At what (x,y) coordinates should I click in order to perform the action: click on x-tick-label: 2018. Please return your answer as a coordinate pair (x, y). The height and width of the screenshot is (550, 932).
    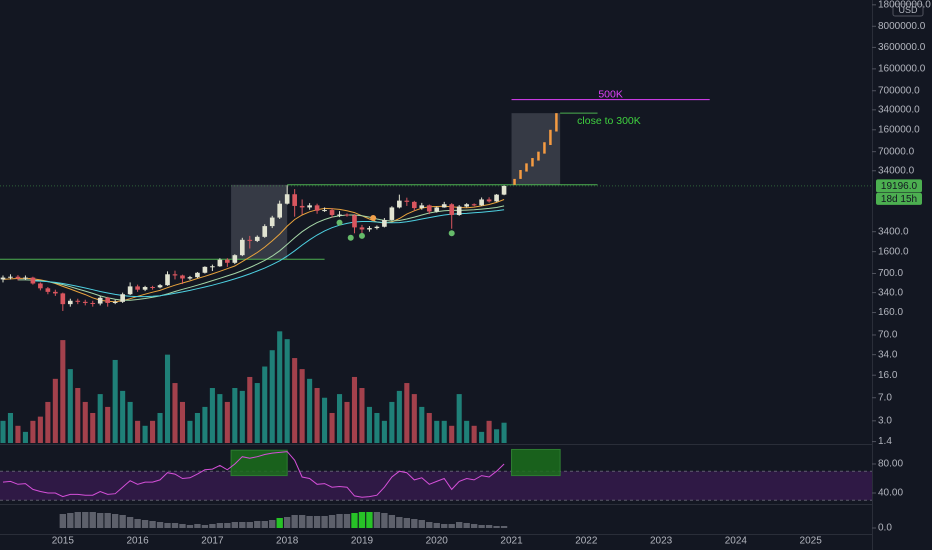
    Looking at the image, I should click on (287, 541).